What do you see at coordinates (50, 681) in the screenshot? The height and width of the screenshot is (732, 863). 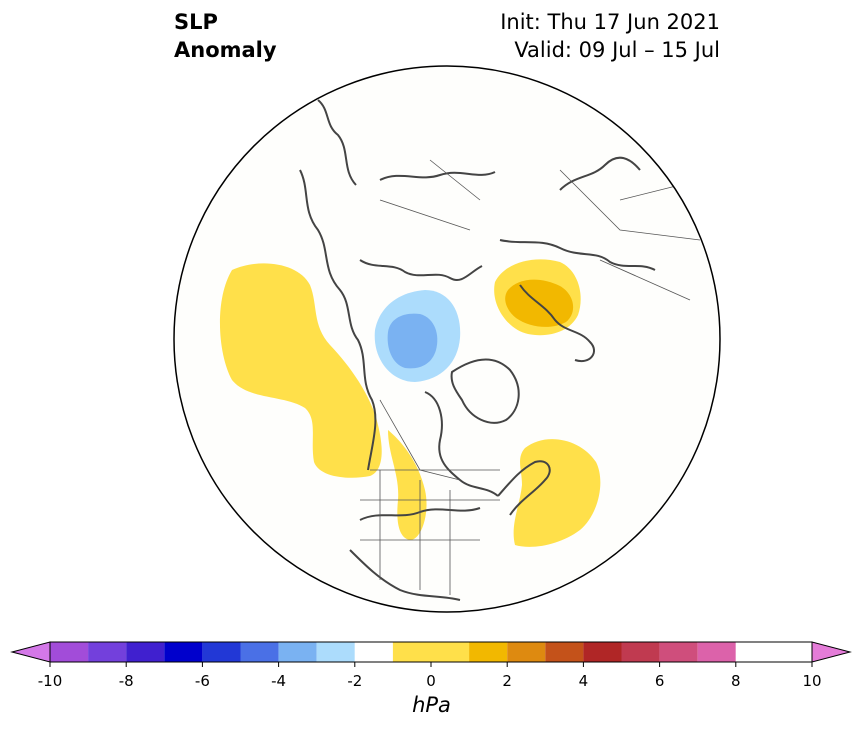 I see `colorbar-tick-label: -10` at bounding box center [50, 681].